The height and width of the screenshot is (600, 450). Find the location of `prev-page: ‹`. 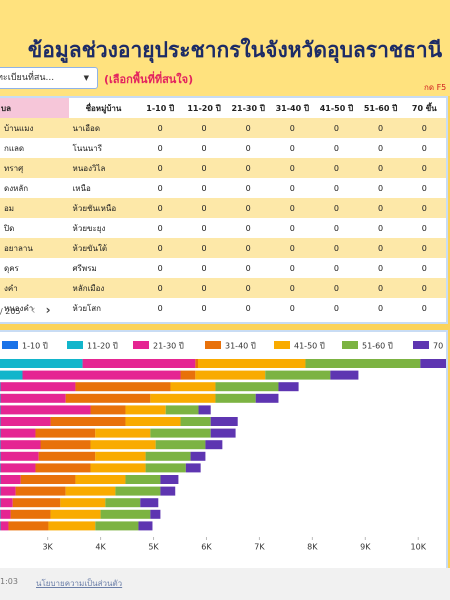

prev-page: ‹ is located at coordinates (33, 310).